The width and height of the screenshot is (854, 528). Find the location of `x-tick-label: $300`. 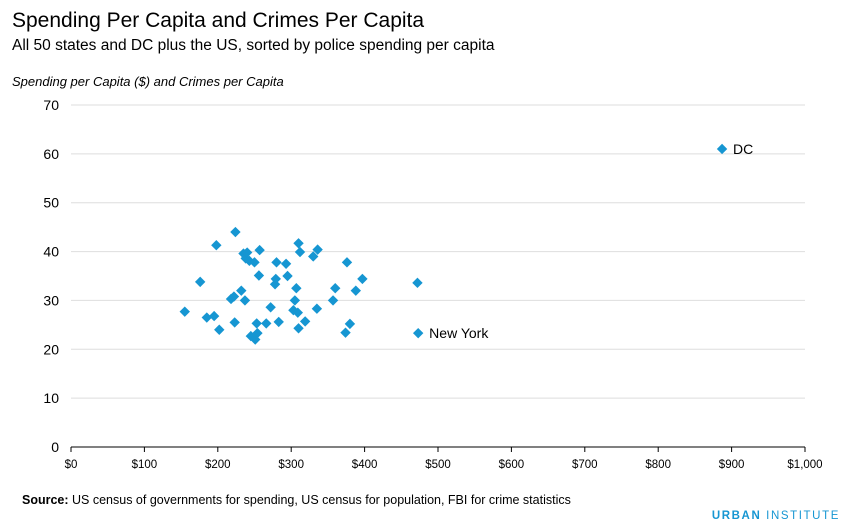

x-tick-label: $300 is located at coordinates (291, 465).